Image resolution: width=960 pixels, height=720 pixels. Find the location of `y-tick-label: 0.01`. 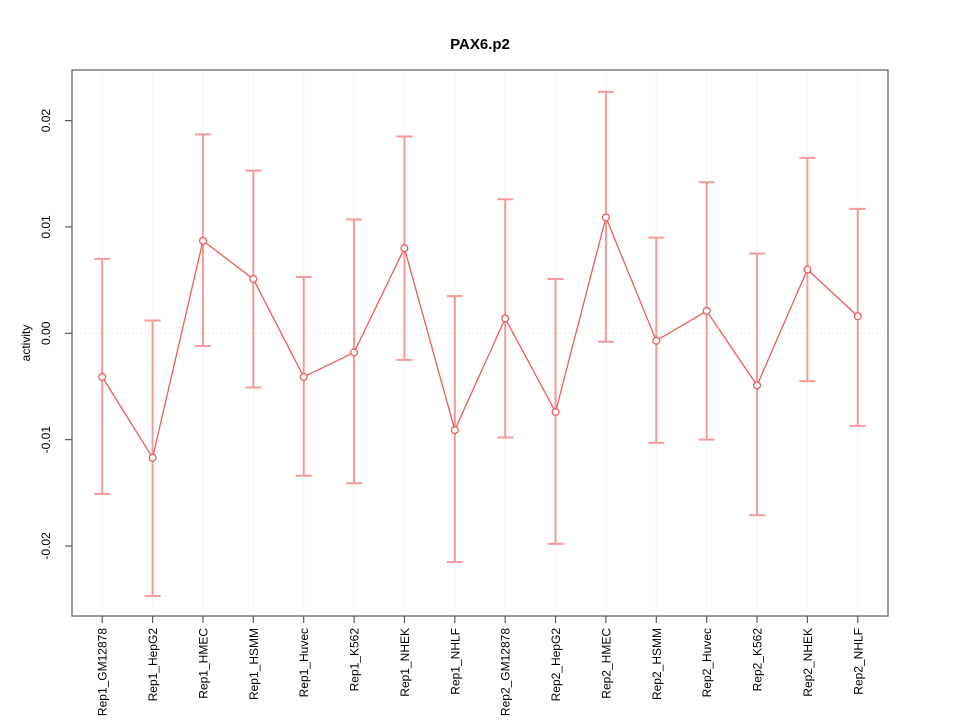

y-tick-label: 0.01 is located at coordinates (46, 227).